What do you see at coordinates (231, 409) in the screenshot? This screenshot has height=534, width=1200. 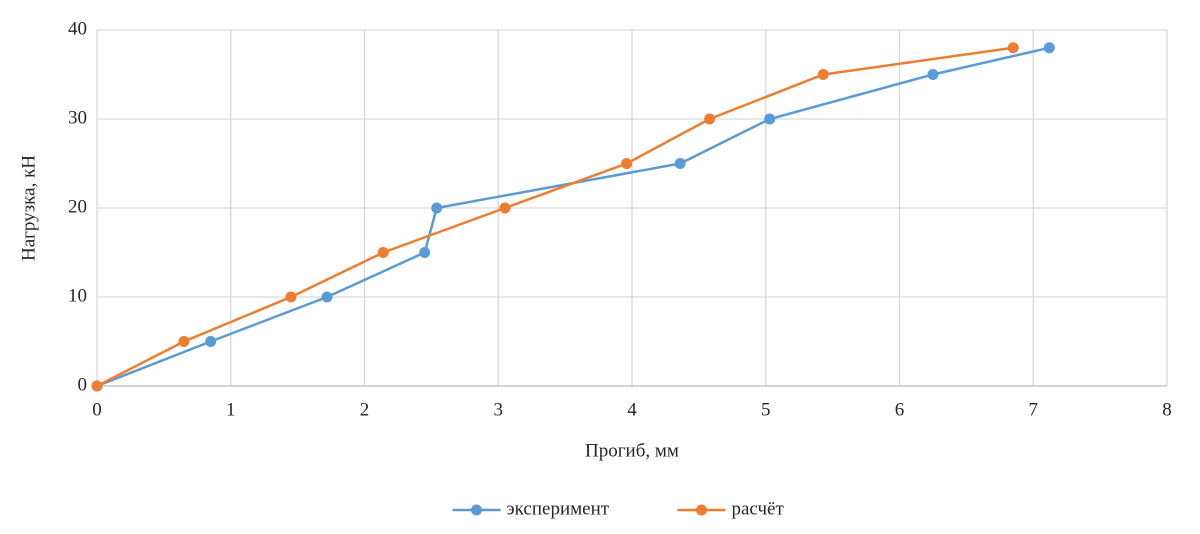 I see `x-tick-label: 1` at bounding box center [231, 409].